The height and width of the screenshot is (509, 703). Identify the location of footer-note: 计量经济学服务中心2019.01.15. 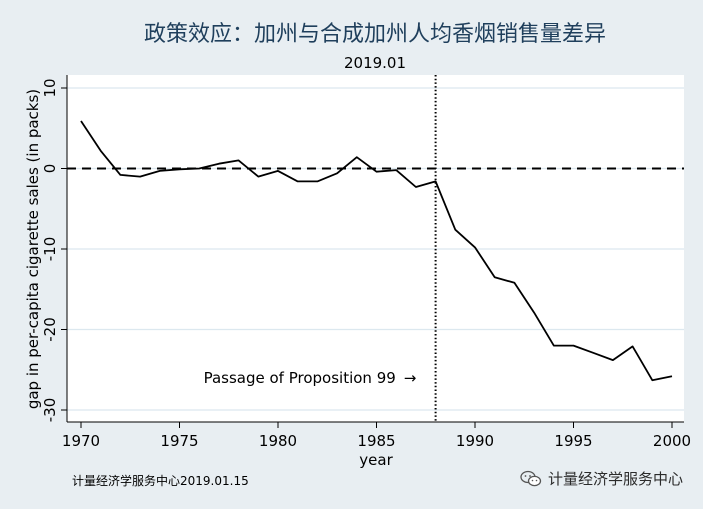
(160, 481).